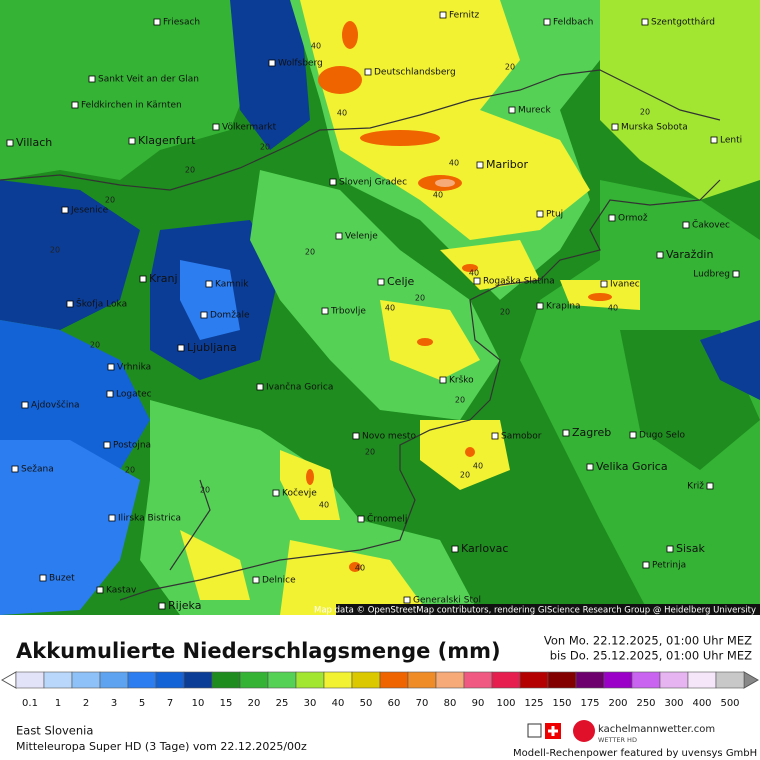 The width and height of the screenshot is (760, 760). What do you see at coordinates (691, 548) in the screenshot?
I see `city-label: Sisak` at bounding box center [691, 548].